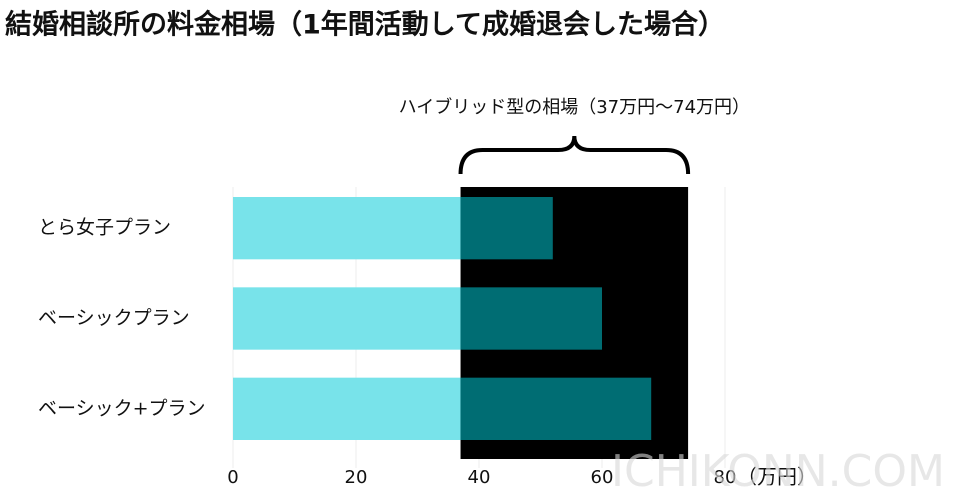 This screenshot has width=960, height=504. I want to click on chart-title: 結婚相談所の料金相場（1年間活動して成婚退会した場合）, so click(365, 25).